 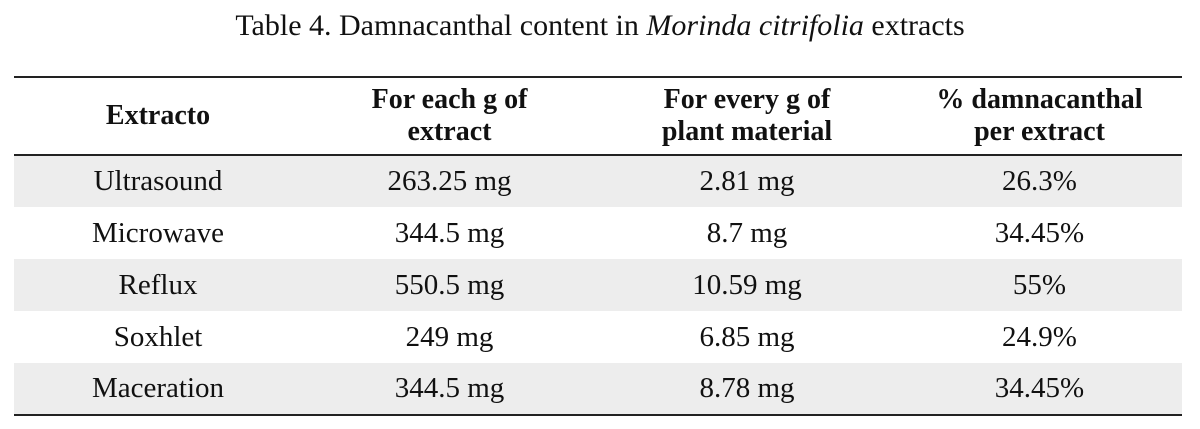 I want to click on cell-extract-method: Maceration, so click(x=158, y=388).